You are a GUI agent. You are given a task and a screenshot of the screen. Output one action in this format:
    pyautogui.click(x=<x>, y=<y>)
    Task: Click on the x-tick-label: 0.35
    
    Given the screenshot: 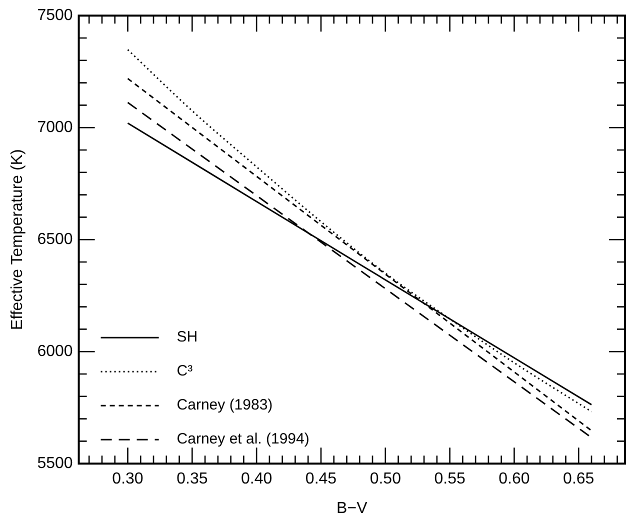 What is the action you would take?
    pyautogui.click(x=192, y=479)
    